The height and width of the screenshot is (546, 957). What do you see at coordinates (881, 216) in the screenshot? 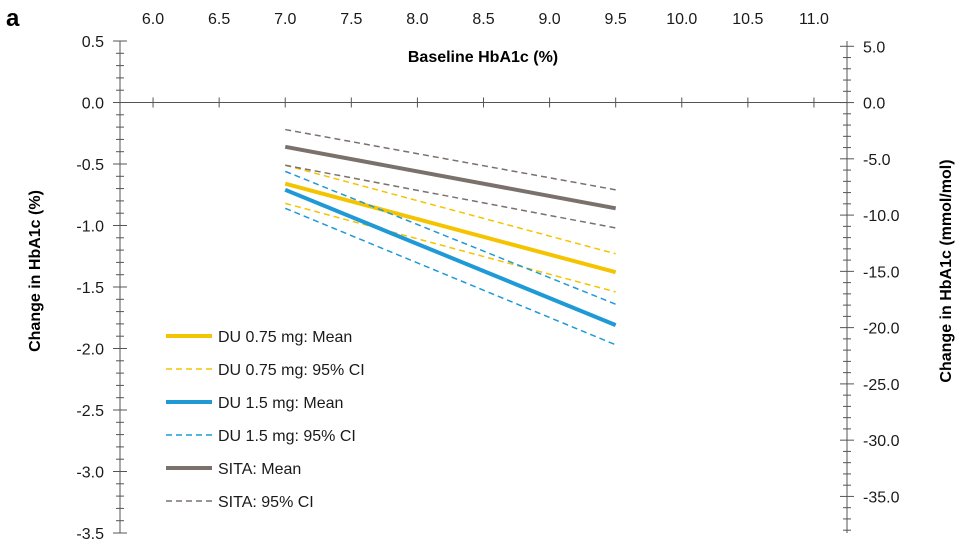
I see `y2-tick-label: -10.0` at bounding box center [881, 216].